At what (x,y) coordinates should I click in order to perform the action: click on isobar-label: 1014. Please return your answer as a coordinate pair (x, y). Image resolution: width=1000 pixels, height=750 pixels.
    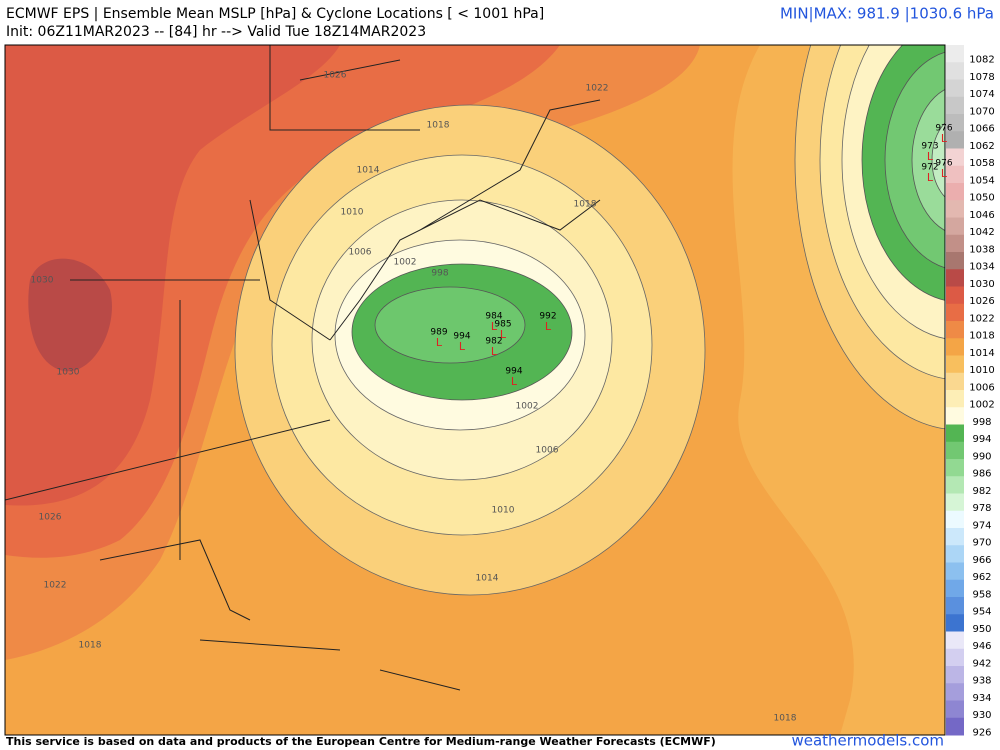
    Looking at the image, I should click on (368, 171).